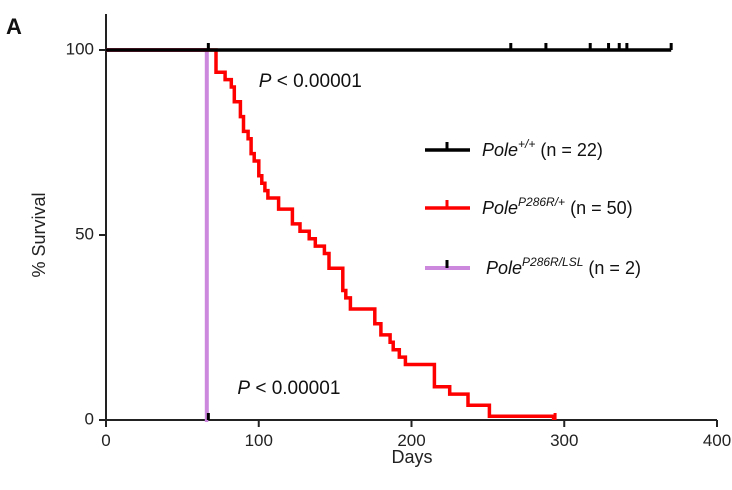 The width and height of the screenshot is (732, 490). I want to click on legend-label-pole-p286r-het: PoleP286R/+ (n = 50), so click(557, 206).